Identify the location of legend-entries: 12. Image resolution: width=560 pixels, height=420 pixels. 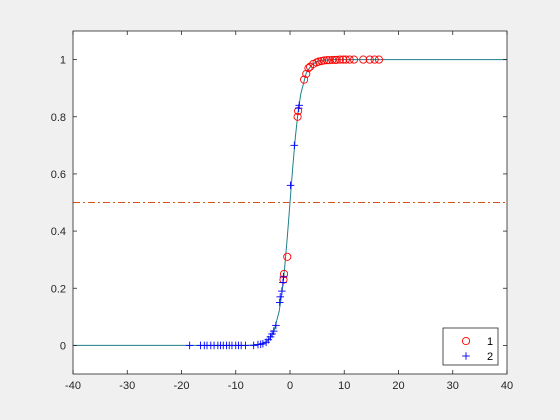
(477, 349).